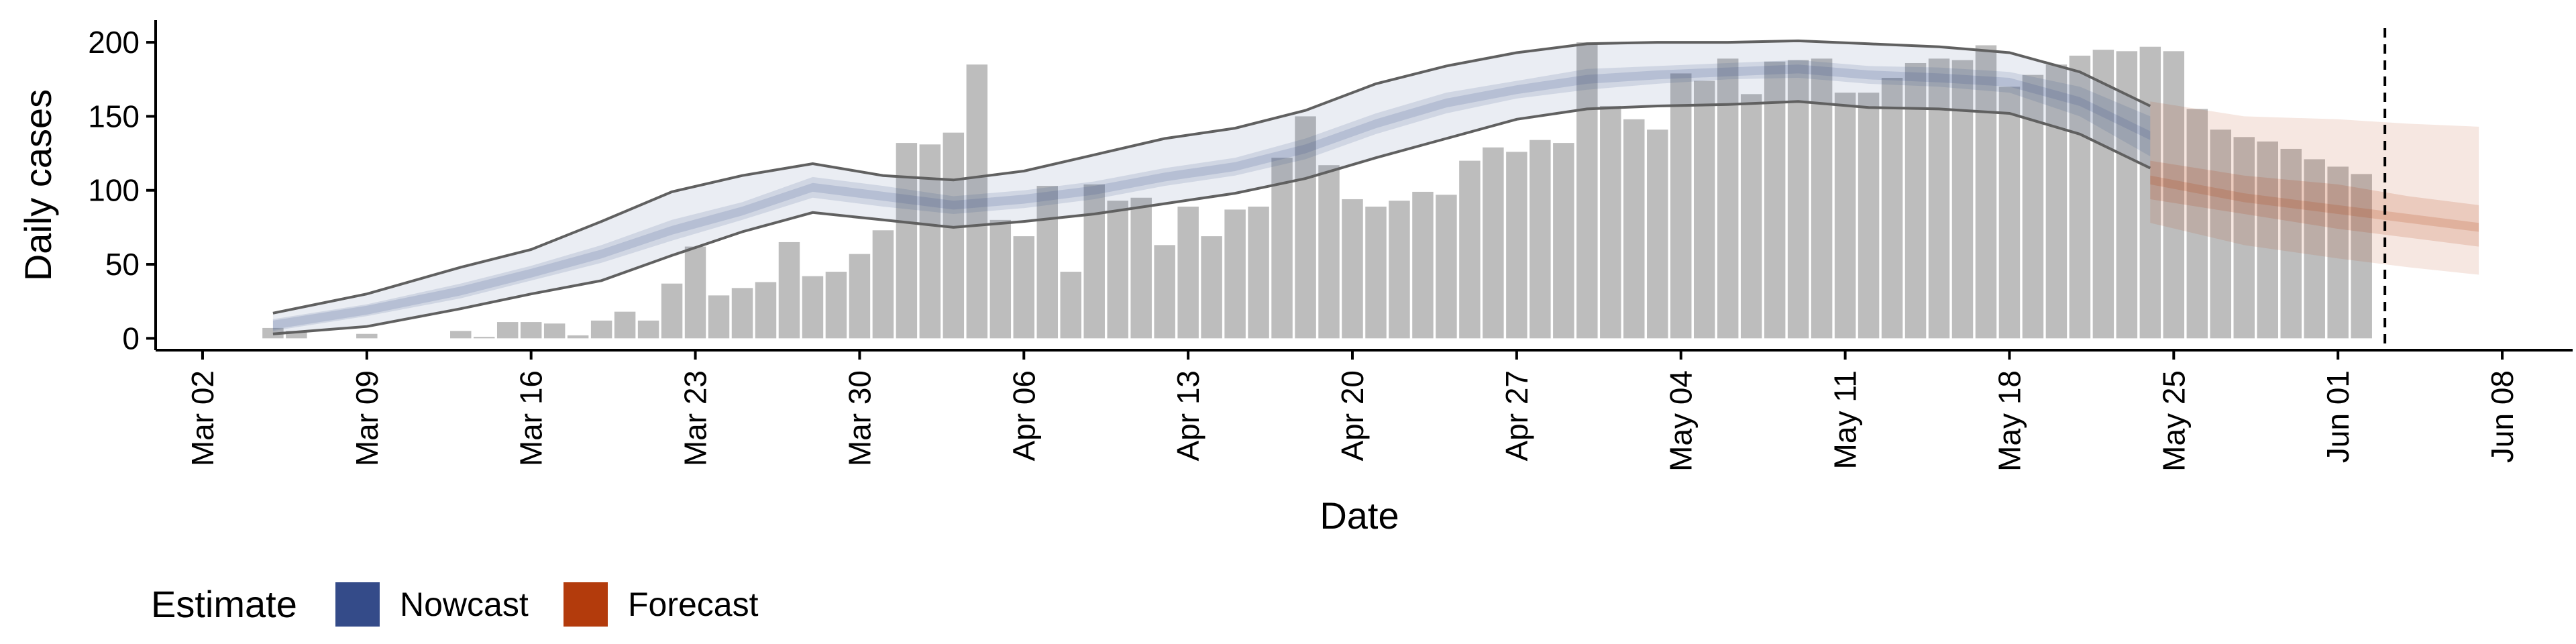 The height and width of the screenshot is (644, 2576). I want to click on x-tick-label: Jun 01, so click(2337, 416).